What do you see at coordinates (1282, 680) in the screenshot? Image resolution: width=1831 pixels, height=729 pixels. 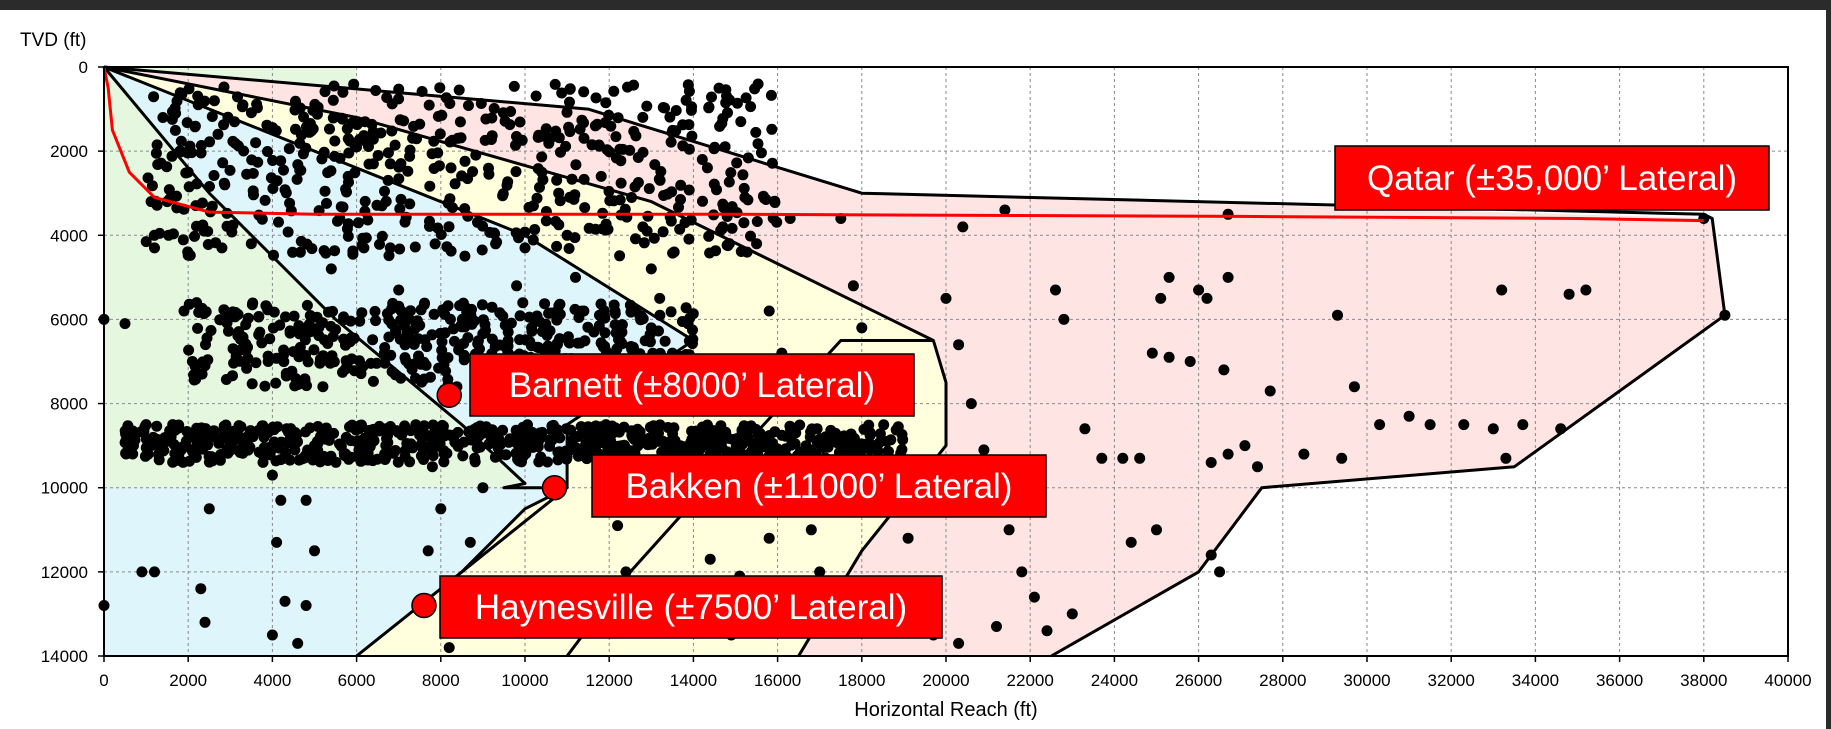 I see `x-tick-label: 28000` at bounding box center [1282, 680].